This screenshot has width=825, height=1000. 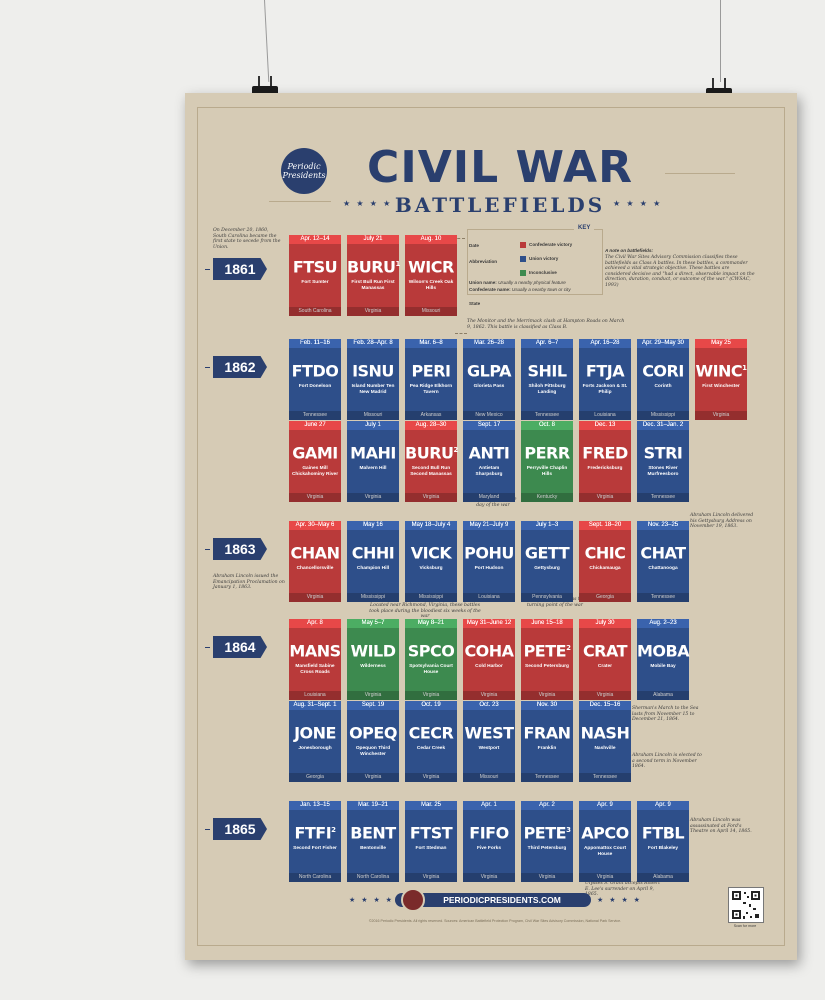 I want to click on battle-tile-cori: Apr. 29–May 30 CORI Corinth Mississippi, so click(x=663, y=379).